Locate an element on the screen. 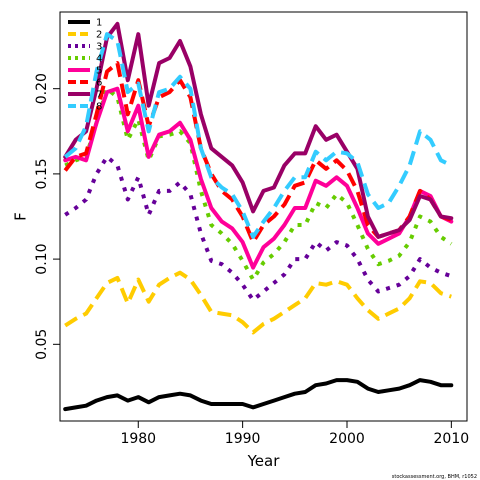 Image resolution: width=480 pixels, height=480 pixels. x-axis: 1980 1990 2000 2010 is located at coordinates (294, 434).